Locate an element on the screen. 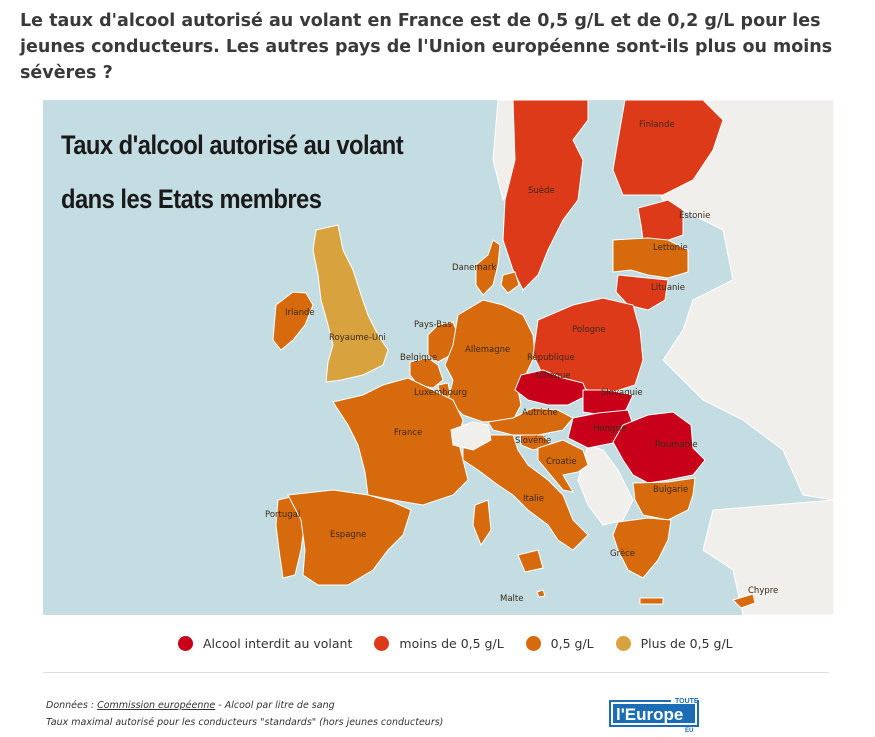  label-france: France is located at coordinates (408, 433).